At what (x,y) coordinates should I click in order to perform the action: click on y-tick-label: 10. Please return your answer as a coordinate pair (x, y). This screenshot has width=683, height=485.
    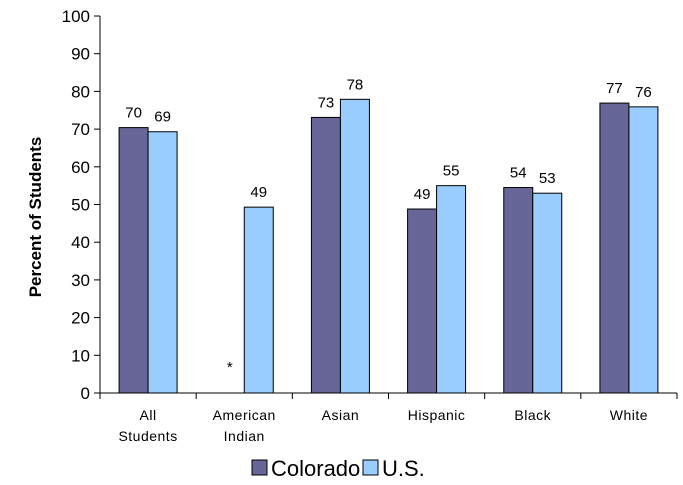
    Looking at the image, I should click on (80, 355).